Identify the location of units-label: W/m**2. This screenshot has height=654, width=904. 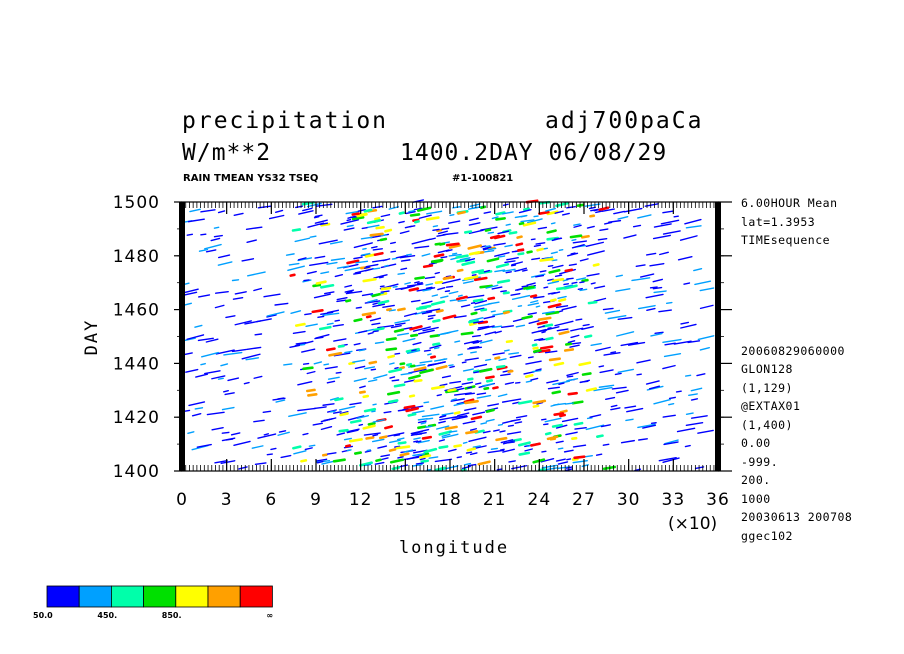
(227, 153).